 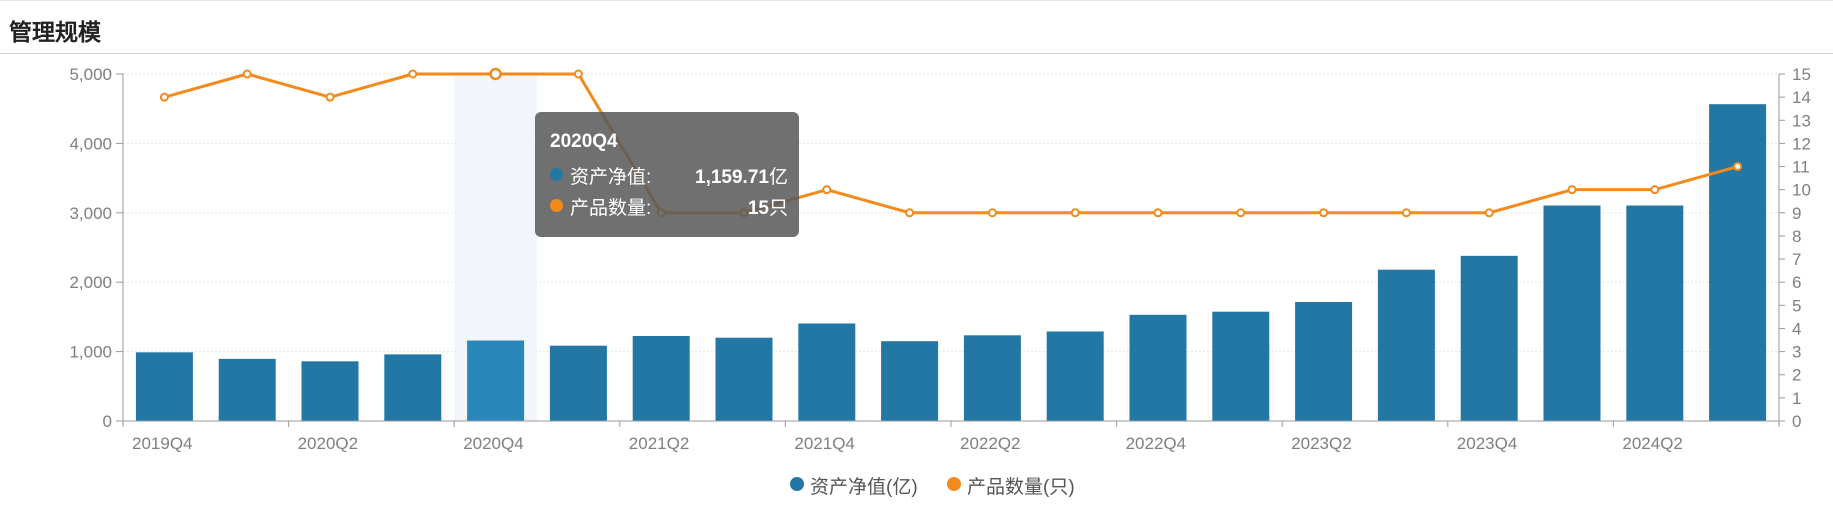 I want to click on x-tick-label: 2024Q2, so click(x=1652, y=443).